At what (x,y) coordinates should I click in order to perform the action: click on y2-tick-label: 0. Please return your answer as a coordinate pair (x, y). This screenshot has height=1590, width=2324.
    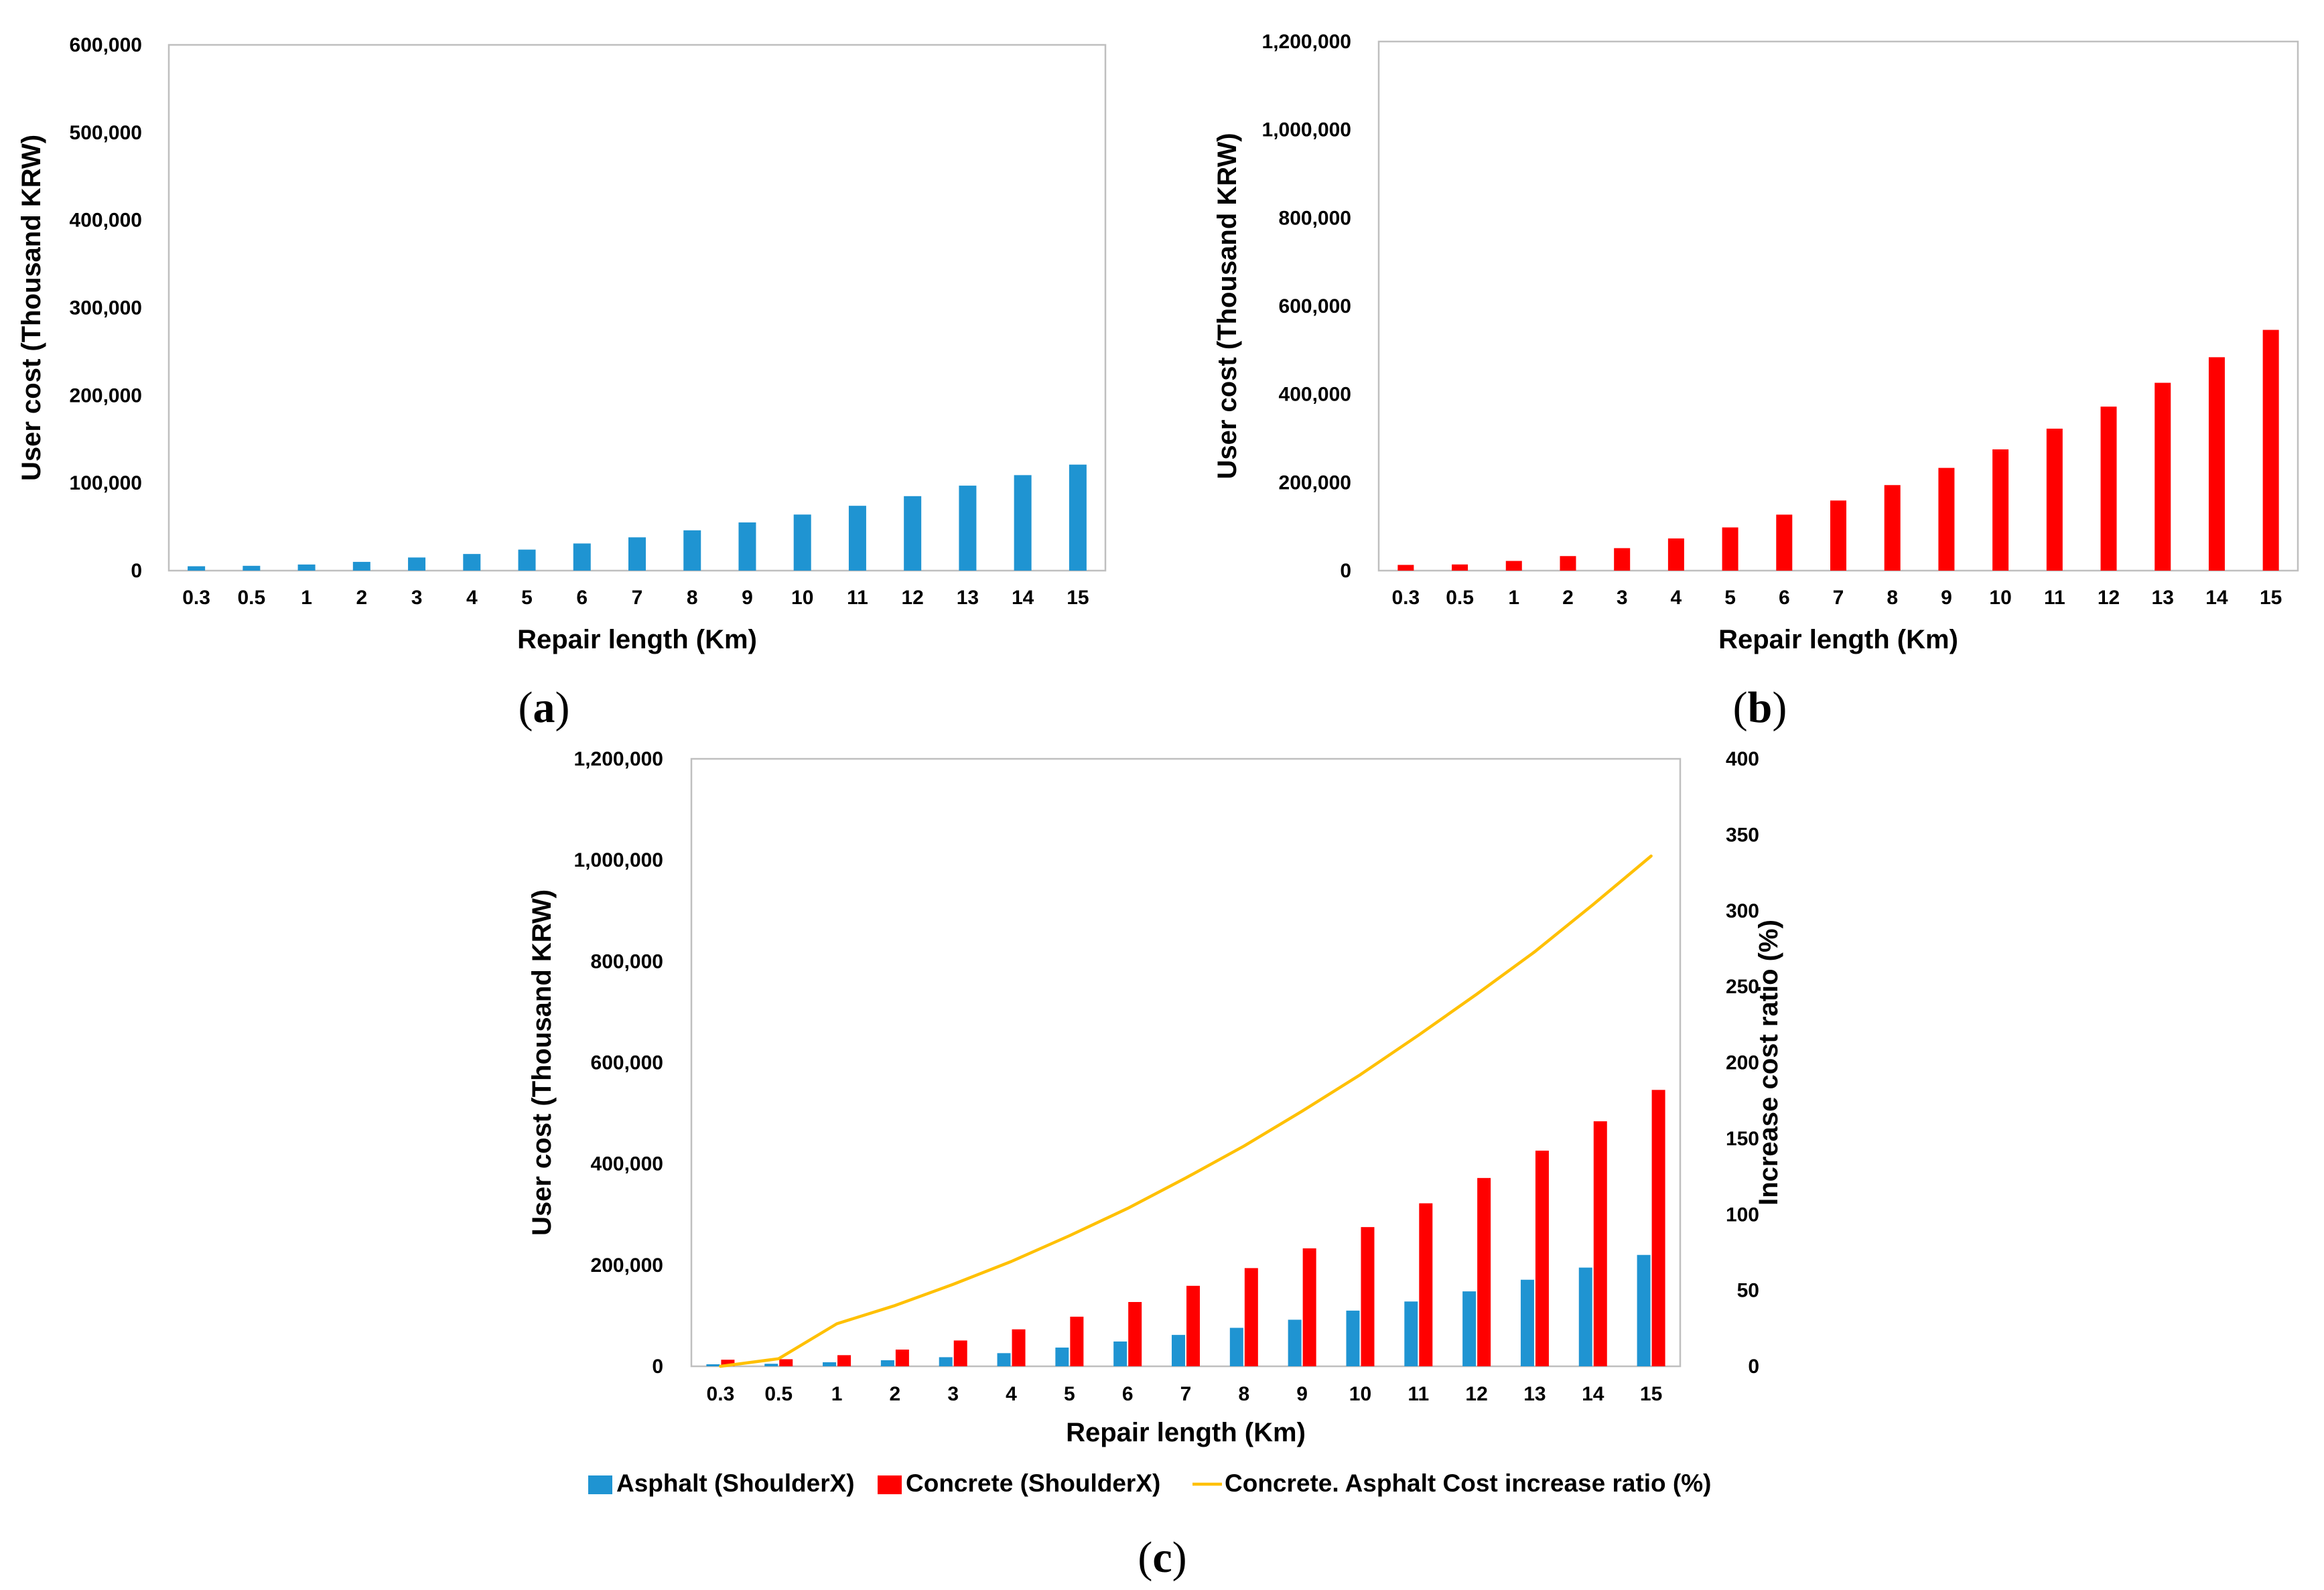
    Looking at the image, I should click on (1753, 1367).